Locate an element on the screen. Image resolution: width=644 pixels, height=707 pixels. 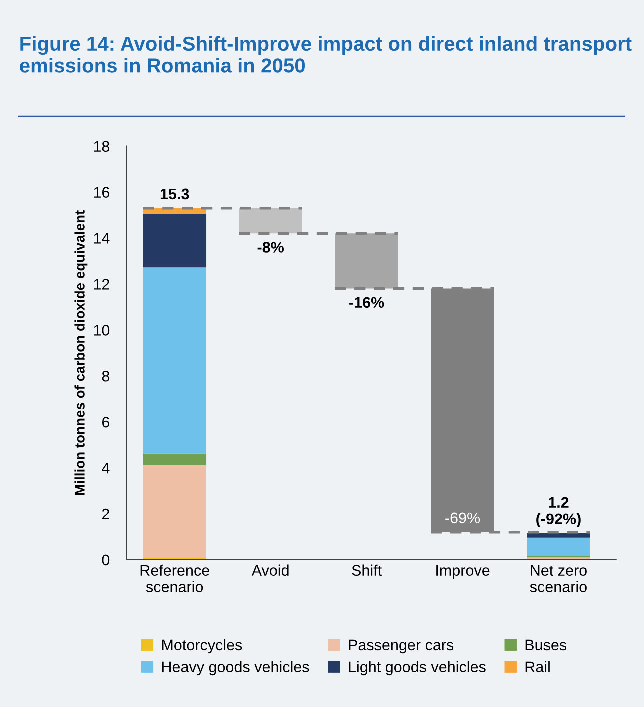
chart-title: Figure 14: Avoid-Shift-Improve impact on direct inland transport emissions in Romania in 2050 is located at coordinates (326, 54).